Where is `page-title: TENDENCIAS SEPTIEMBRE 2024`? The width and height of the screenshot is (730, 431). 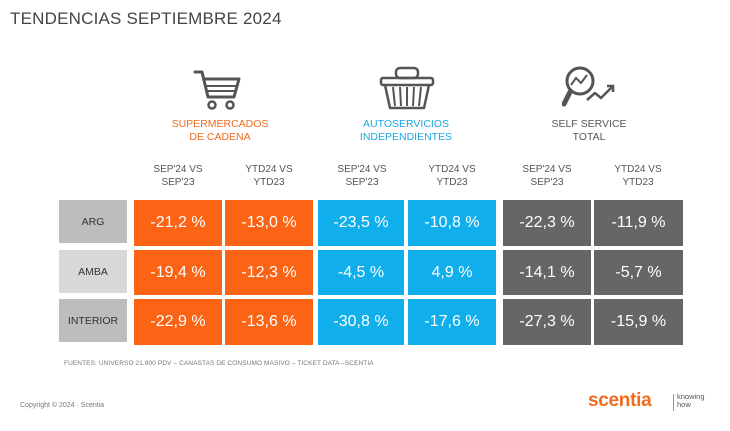 page-title: TENDENCIAS SEPTIEMBRE 2024 is located at coordinates (146, 18).